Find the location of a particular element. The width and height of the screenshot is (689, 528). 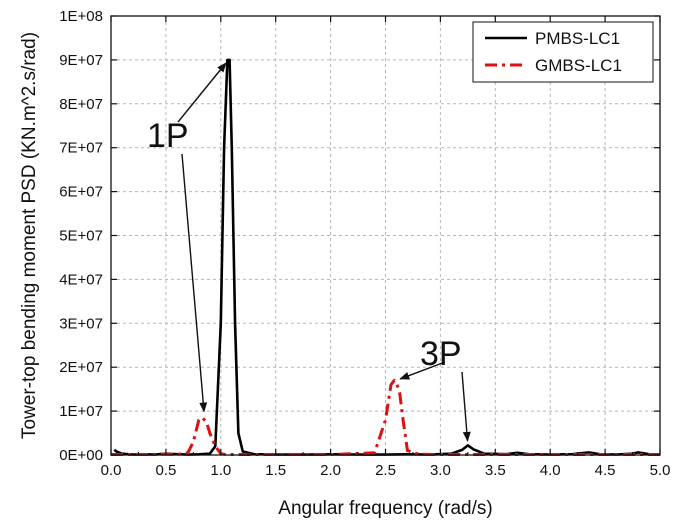

legend: PMBS-LC1 GMBS-LC1 is located at coordinates (563, 52).